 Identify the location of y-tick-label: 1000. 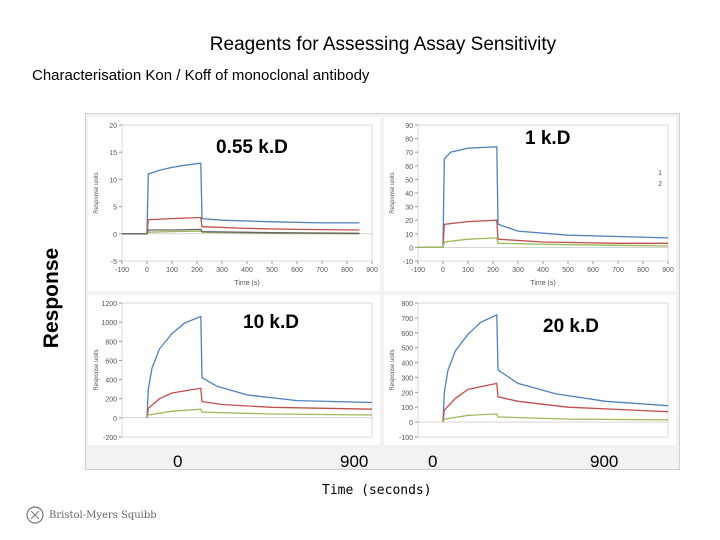
(109, 323).